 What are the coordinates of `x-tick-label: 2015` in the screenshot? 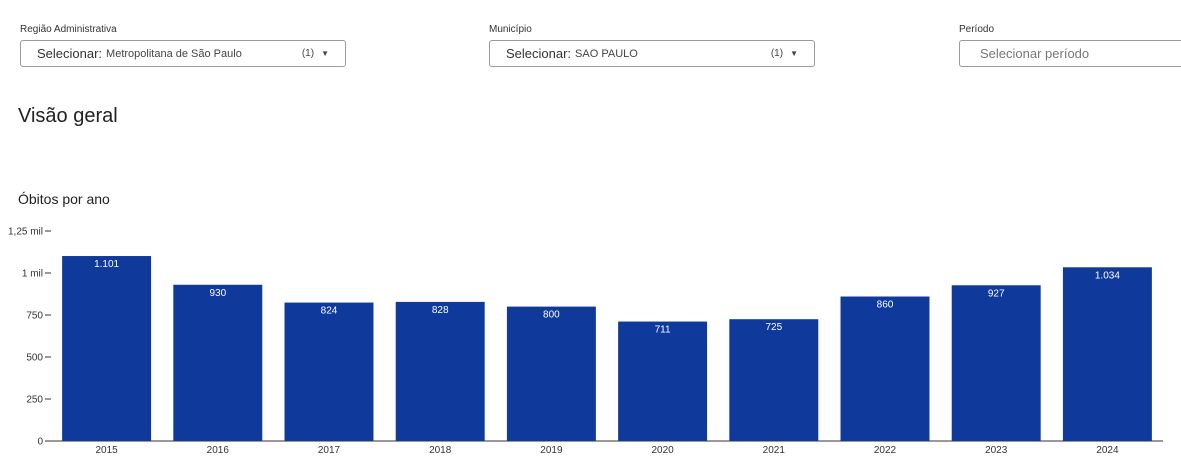 It's located at (106, 450).